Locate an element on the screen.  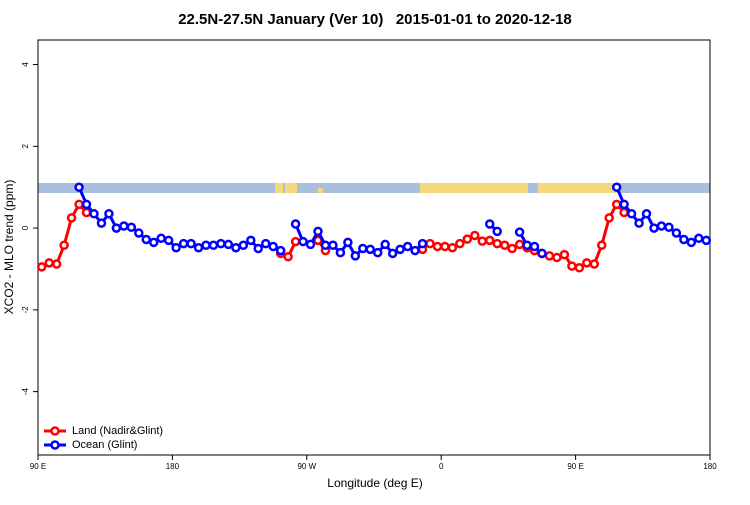
legend-label: Land (Nadir&Glint) is located at coordinates (117, 431).